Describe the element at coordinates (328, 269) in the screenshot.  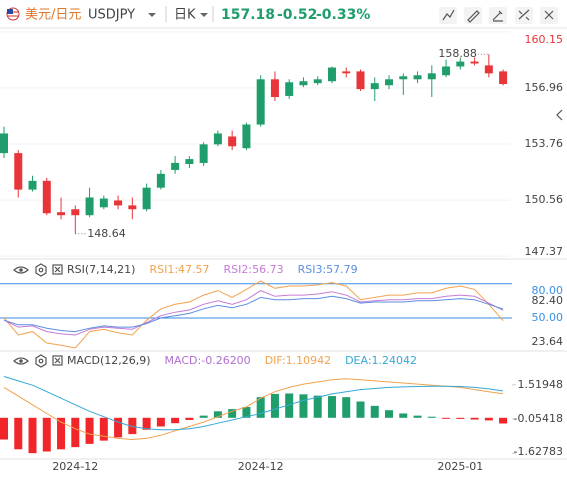
I see `legend-entry: RSI3:57.79` at that location.